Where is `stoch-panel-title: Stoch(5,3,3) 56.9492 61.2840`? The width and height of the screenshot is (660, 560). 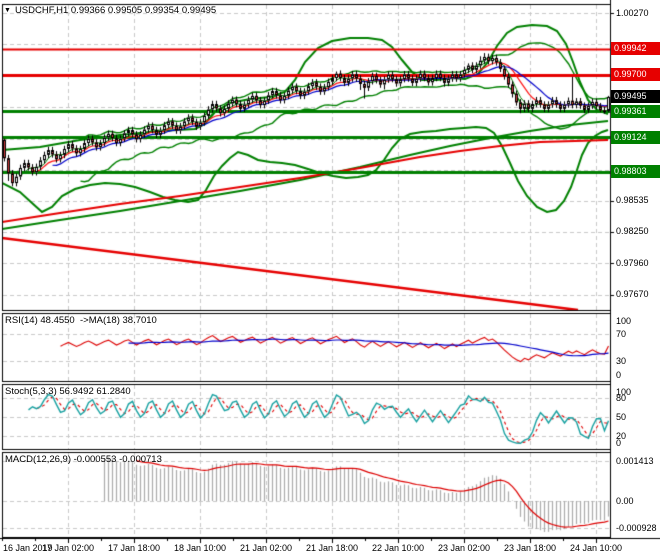
stoch-panel-title: Stoch(5,3,3) 56.9492 61.2840 is located at coordinates (68, 391).